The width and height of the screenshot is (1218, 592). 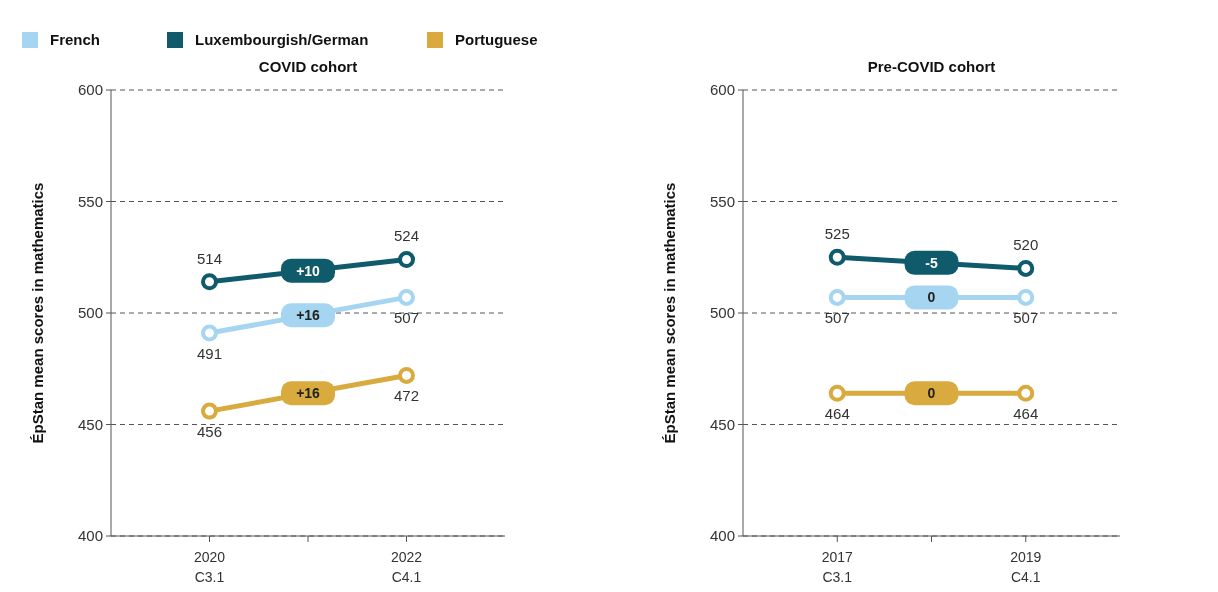 I want to click on data-label: 514, so click(x=209, y=258).